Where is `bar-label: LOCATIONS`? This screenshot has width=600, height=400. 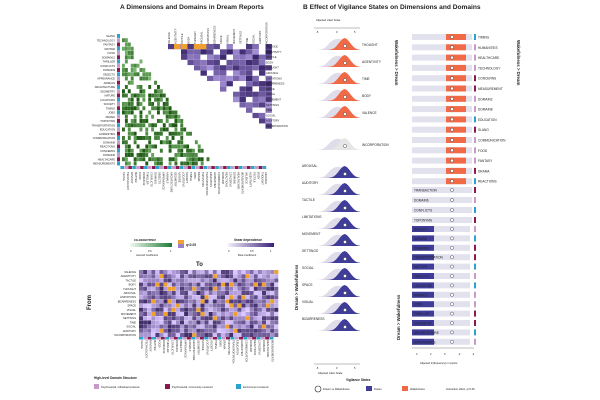
bar-label: LOCATIONS is located at coordinates (423, 286).